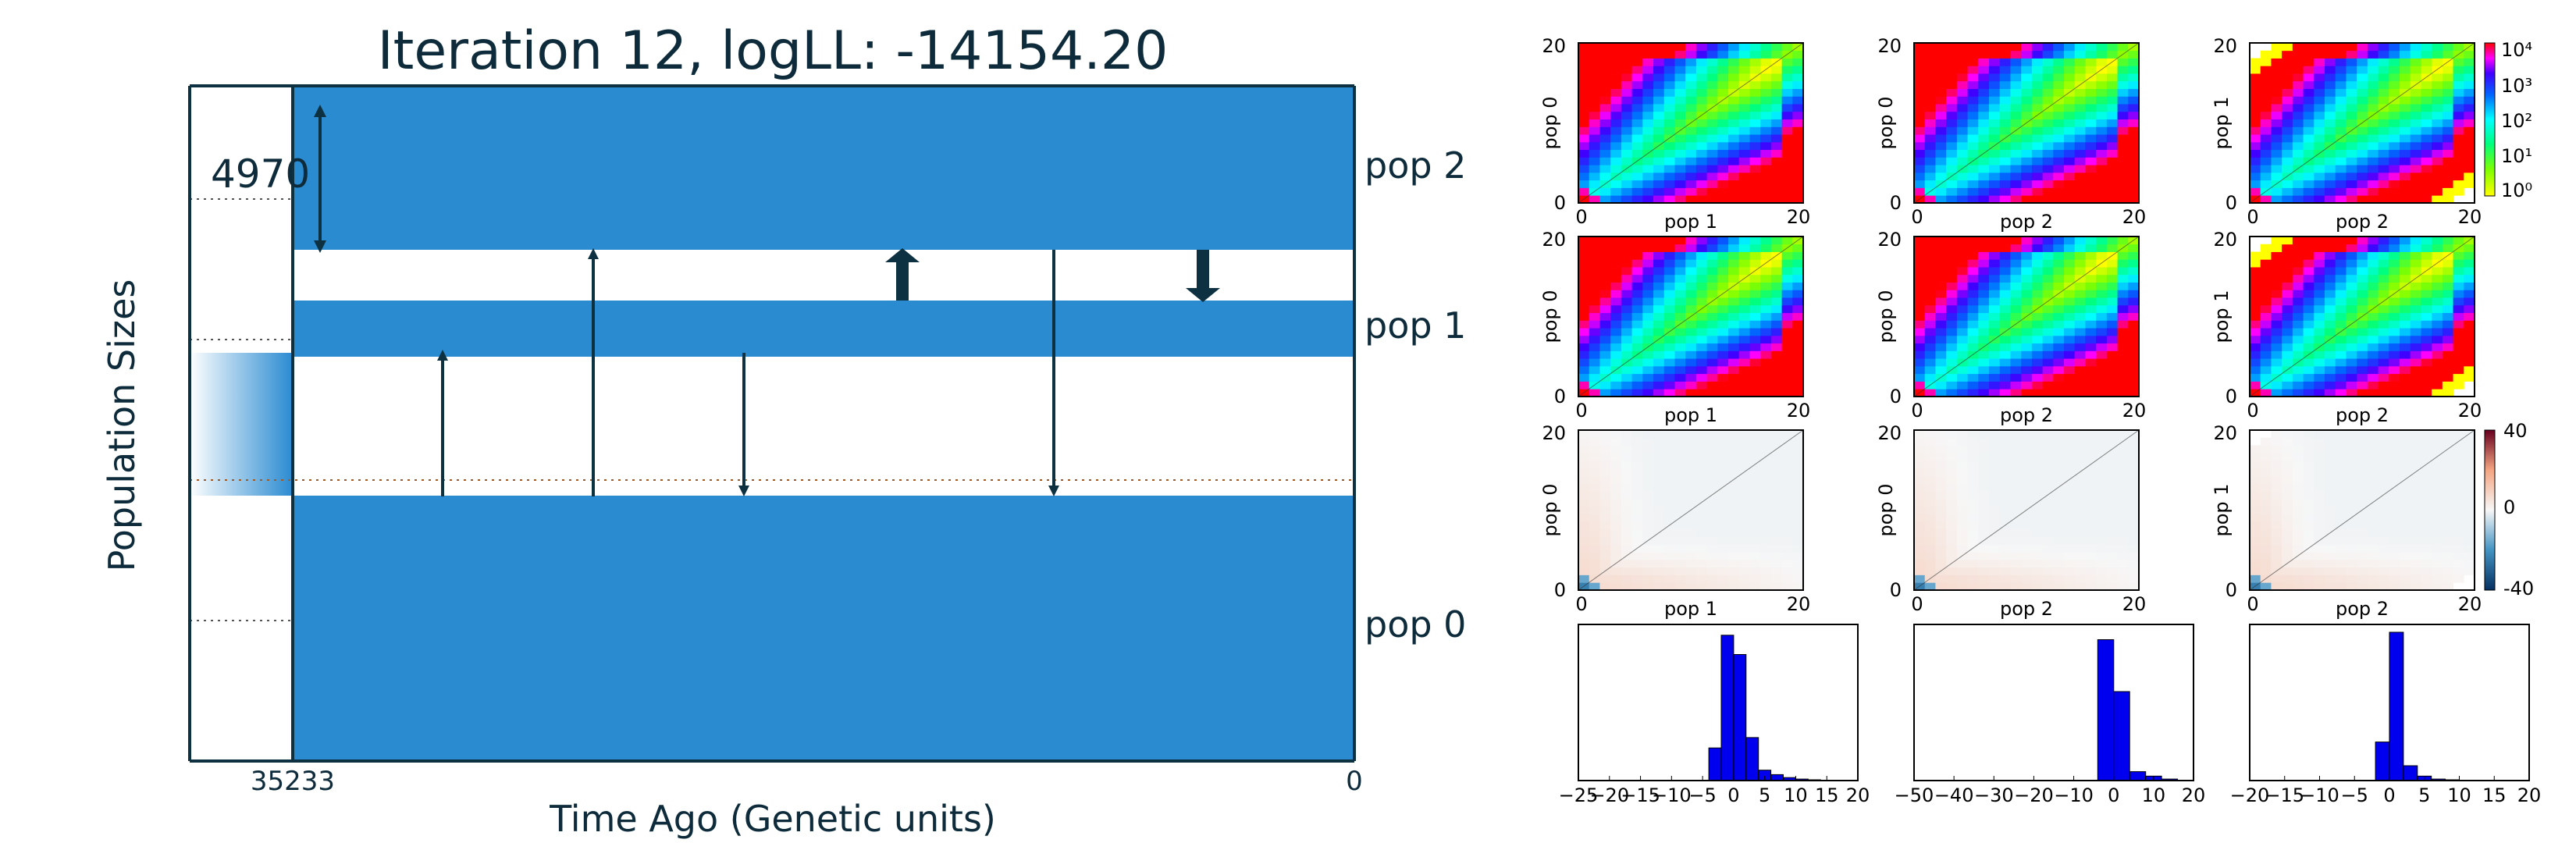 Image resolution: width=2576 pixels, height=843 pixels. I want to click on y-tick-label: 20, so click(1889, 433).